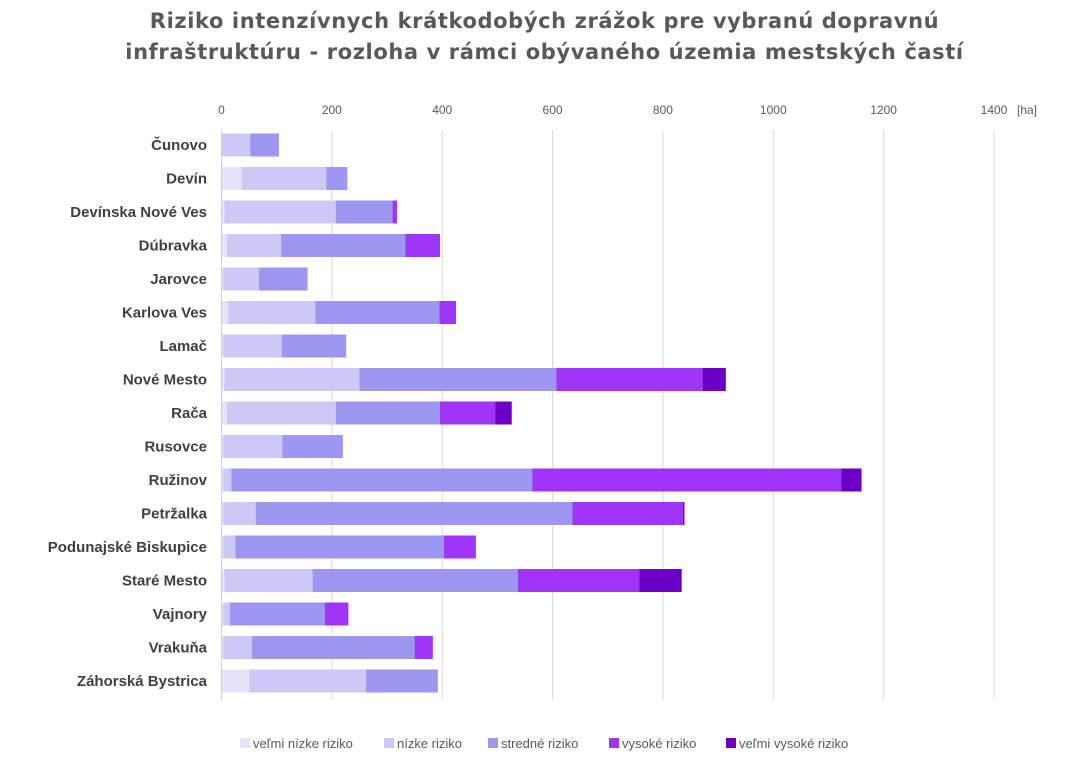 The width and height of the screenshot is (1089, 766). What do you see at coordinates (179, 145) in the screenshot?
I see `y-category-label: Čunovo` at bounding box center [179, 145].